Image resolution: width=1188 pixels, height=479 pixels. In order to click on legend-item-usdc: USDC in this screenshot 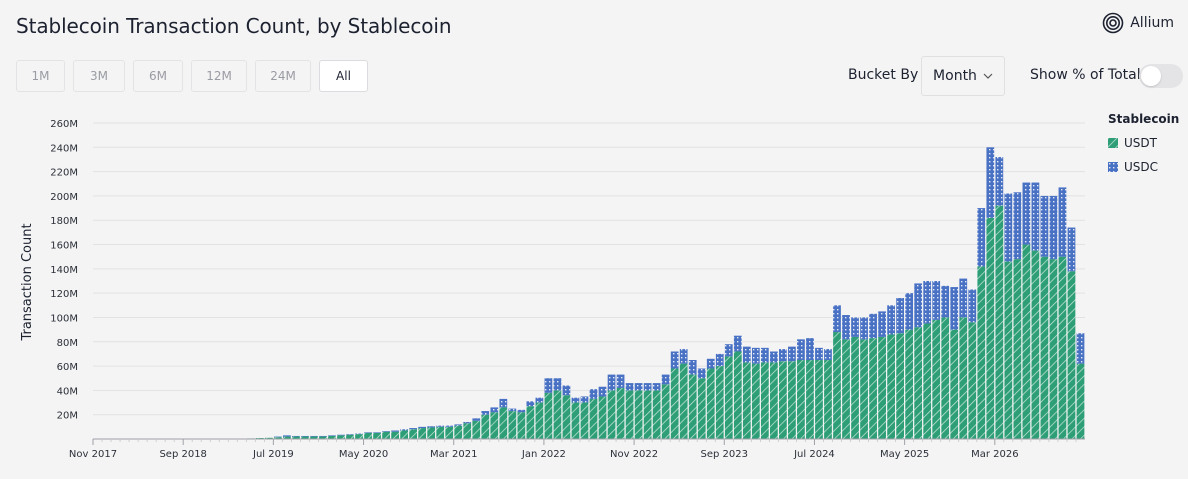, I will do `click(1143, 167)`.